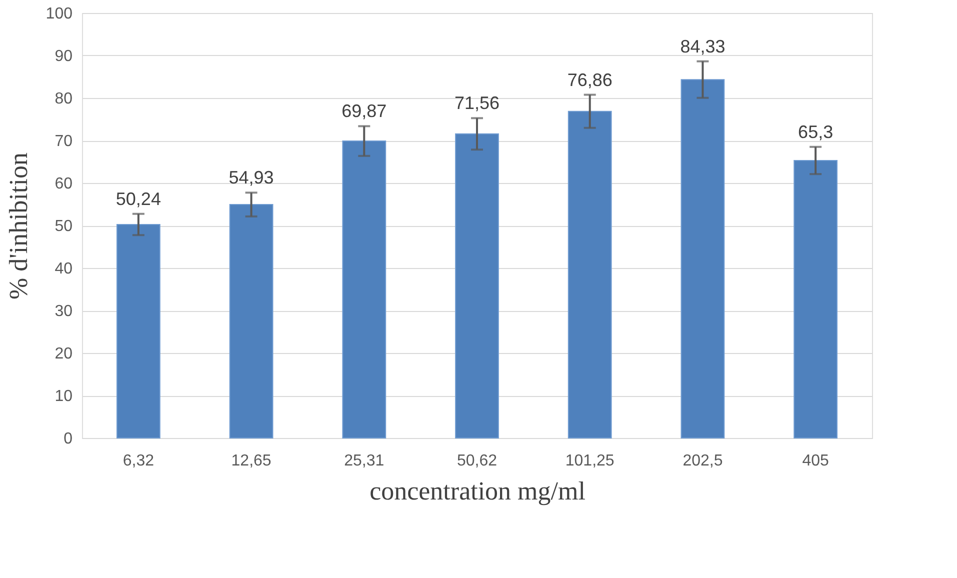 The image size is (957, 578). I want to click on data-label: 69,87, so click(364, 111).